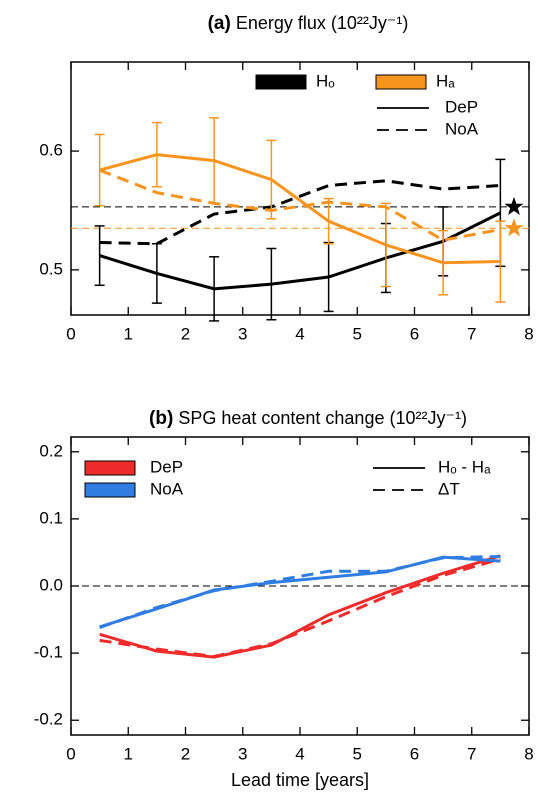 The image size is (538, 796). What do you see at coordinates (48, 719) in the screenshot?
I see `y-tick-label: -0.2` at bounding box center [48, 719].